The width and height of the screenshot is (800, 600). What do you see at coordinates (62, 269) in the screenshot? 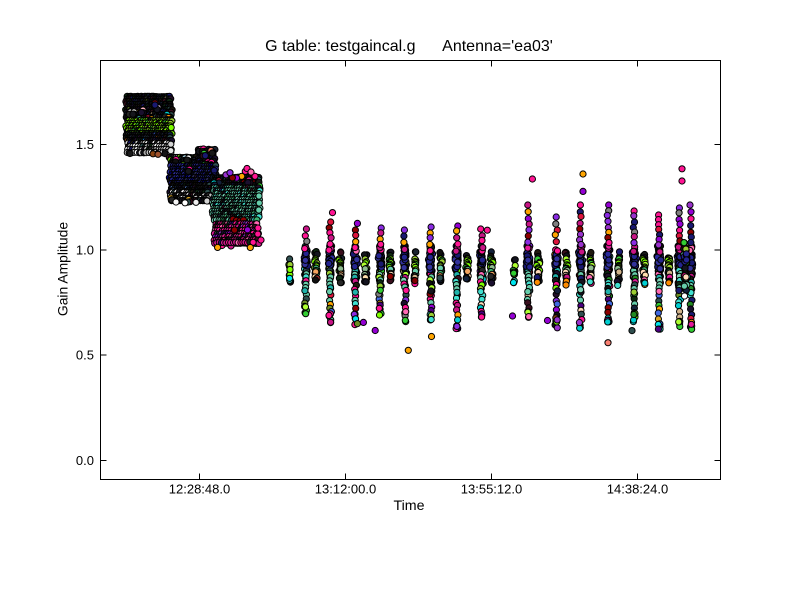
I see `svg-text: Gain Amplitude` at bounding box center [62, 269].